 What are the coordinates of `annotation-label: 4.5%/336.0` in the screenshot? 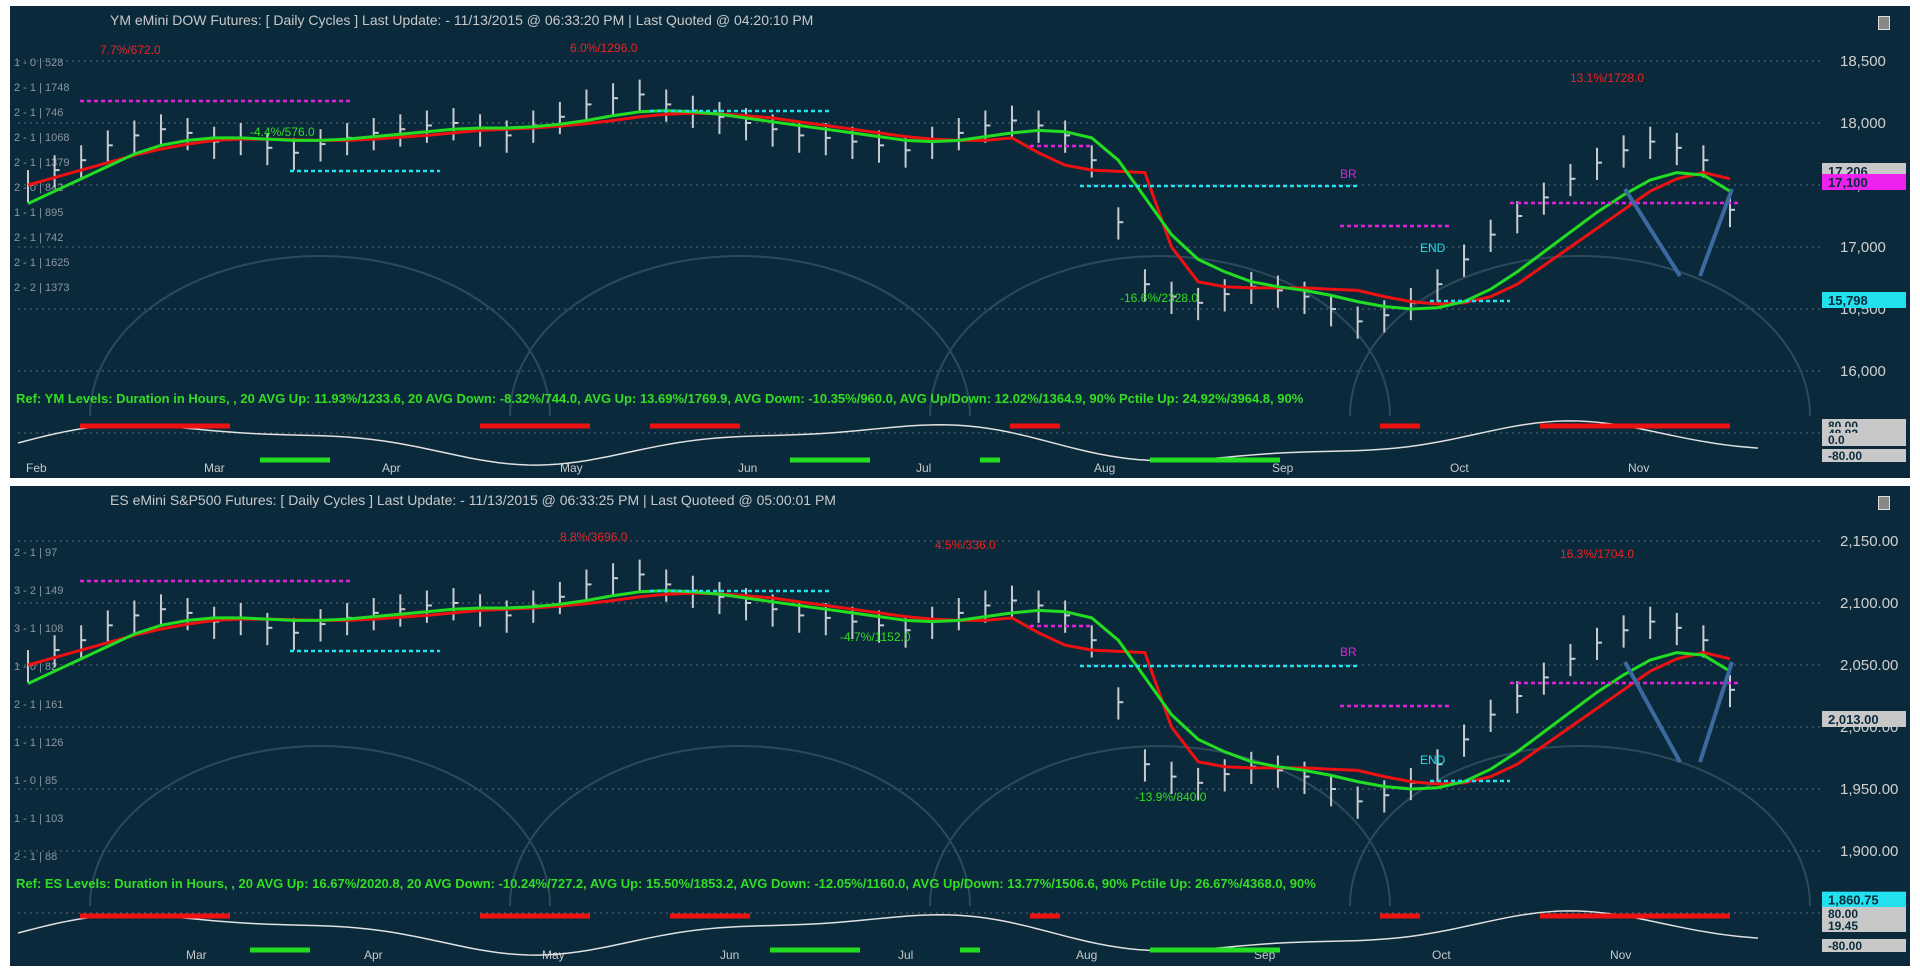 It's located at (965, 545).